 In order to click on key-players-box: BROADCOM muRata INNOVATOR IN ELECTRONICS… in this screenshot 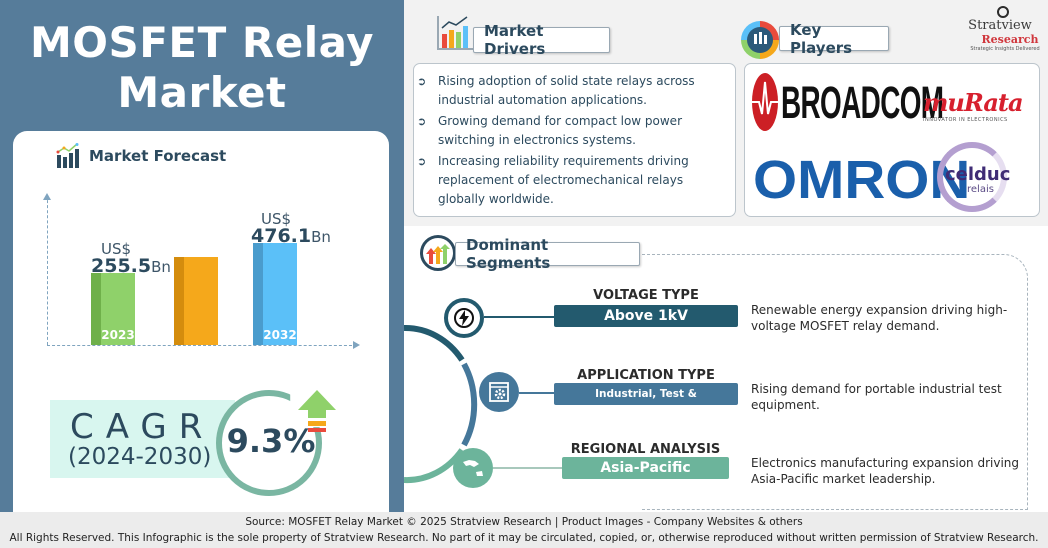, I will do `click(892, 140)`.